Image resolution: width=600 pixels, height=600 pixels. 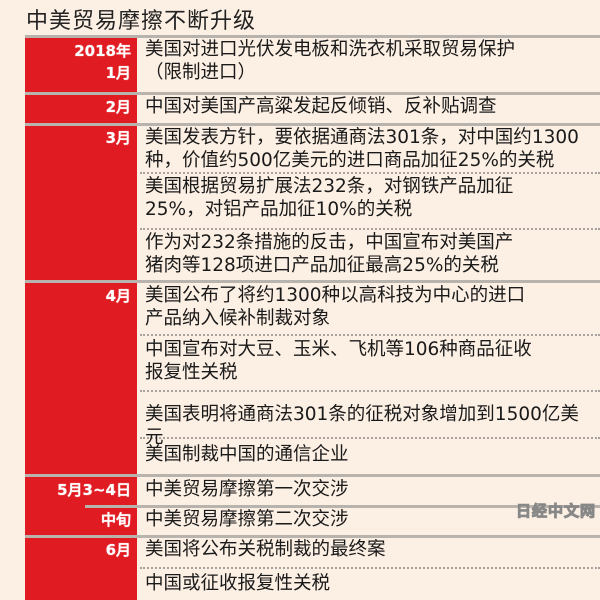 I want to click on date-mid-may: 中旬, so click(x=115, y=520).